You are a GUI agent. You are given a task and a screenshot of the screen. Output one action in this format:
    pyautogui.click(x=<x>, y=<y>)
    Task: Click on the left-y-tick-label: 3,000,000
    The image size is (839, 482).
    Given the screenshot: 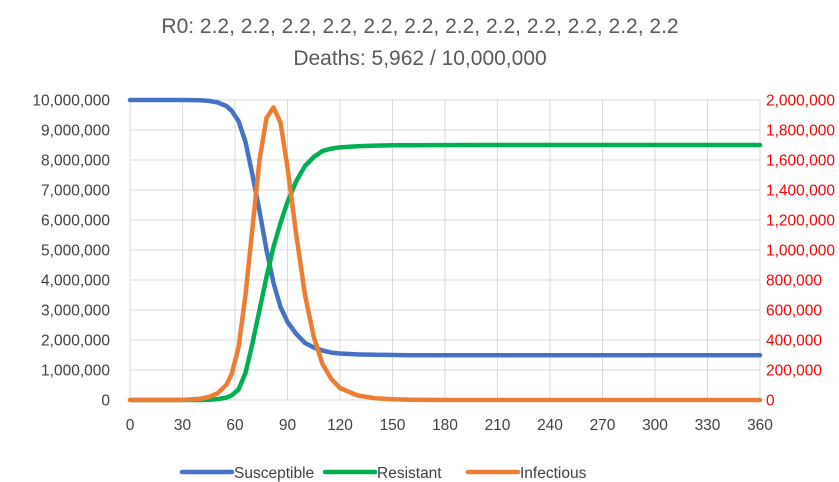 What is the action you would take?
    pyautogui.click(x=75, y=311)
    